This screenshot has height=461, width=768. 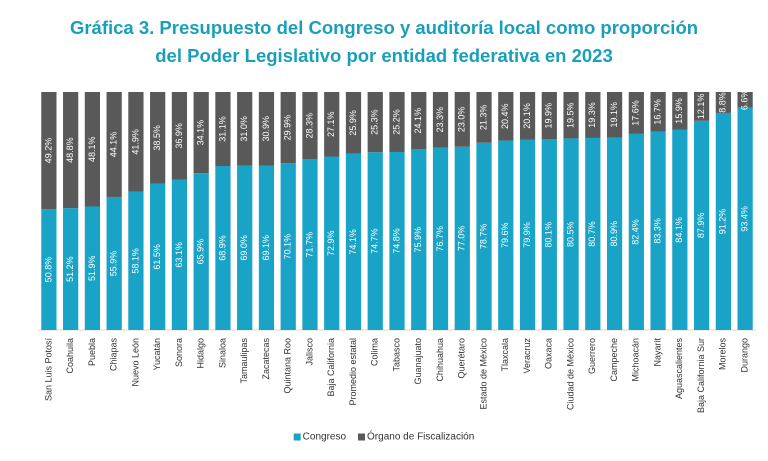 What do you see at coordinates (331, 367) in the screenshot?
I see `x-tick-label: Baja California` at bounding box center [331, 367].